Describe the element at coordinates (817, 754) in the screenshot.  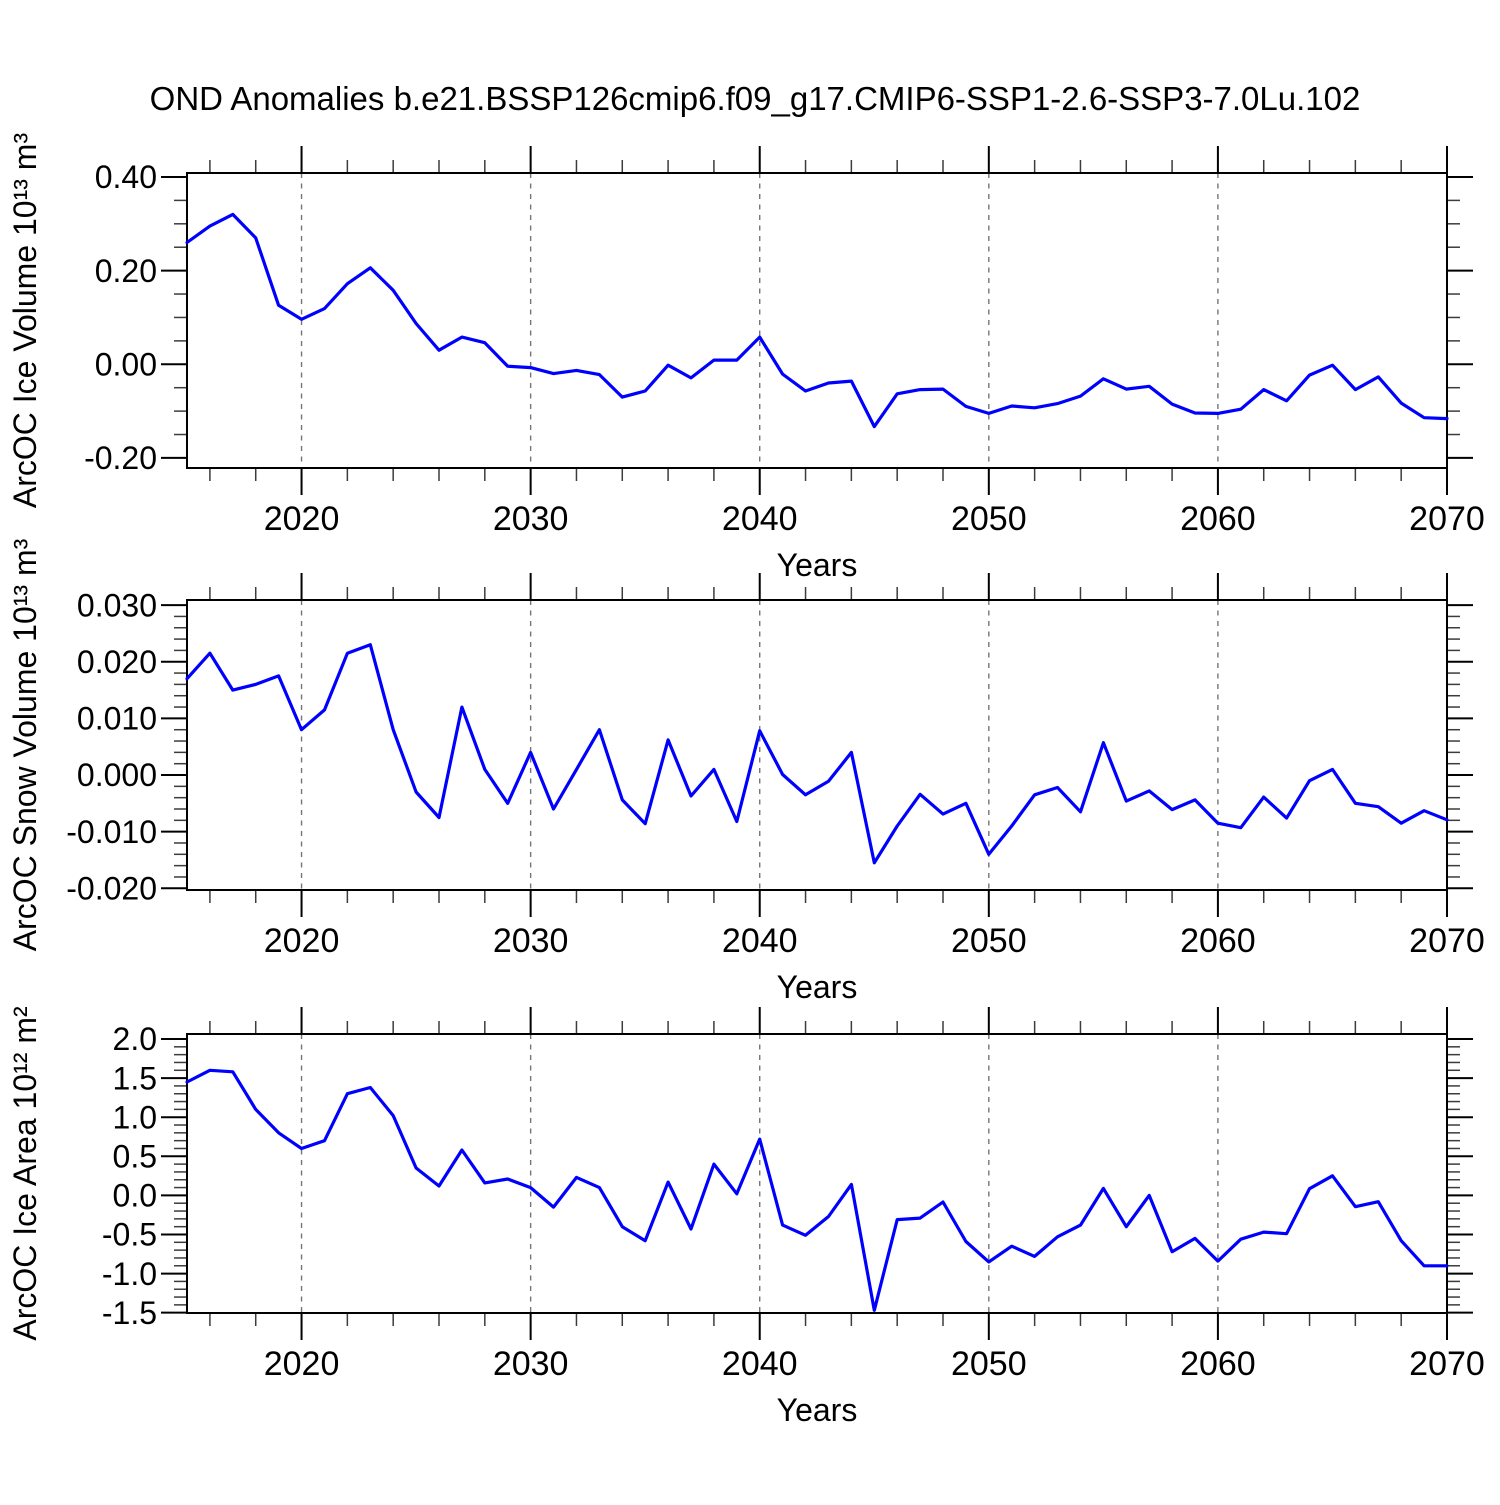
I see `series-line-snow-volume` at that location.